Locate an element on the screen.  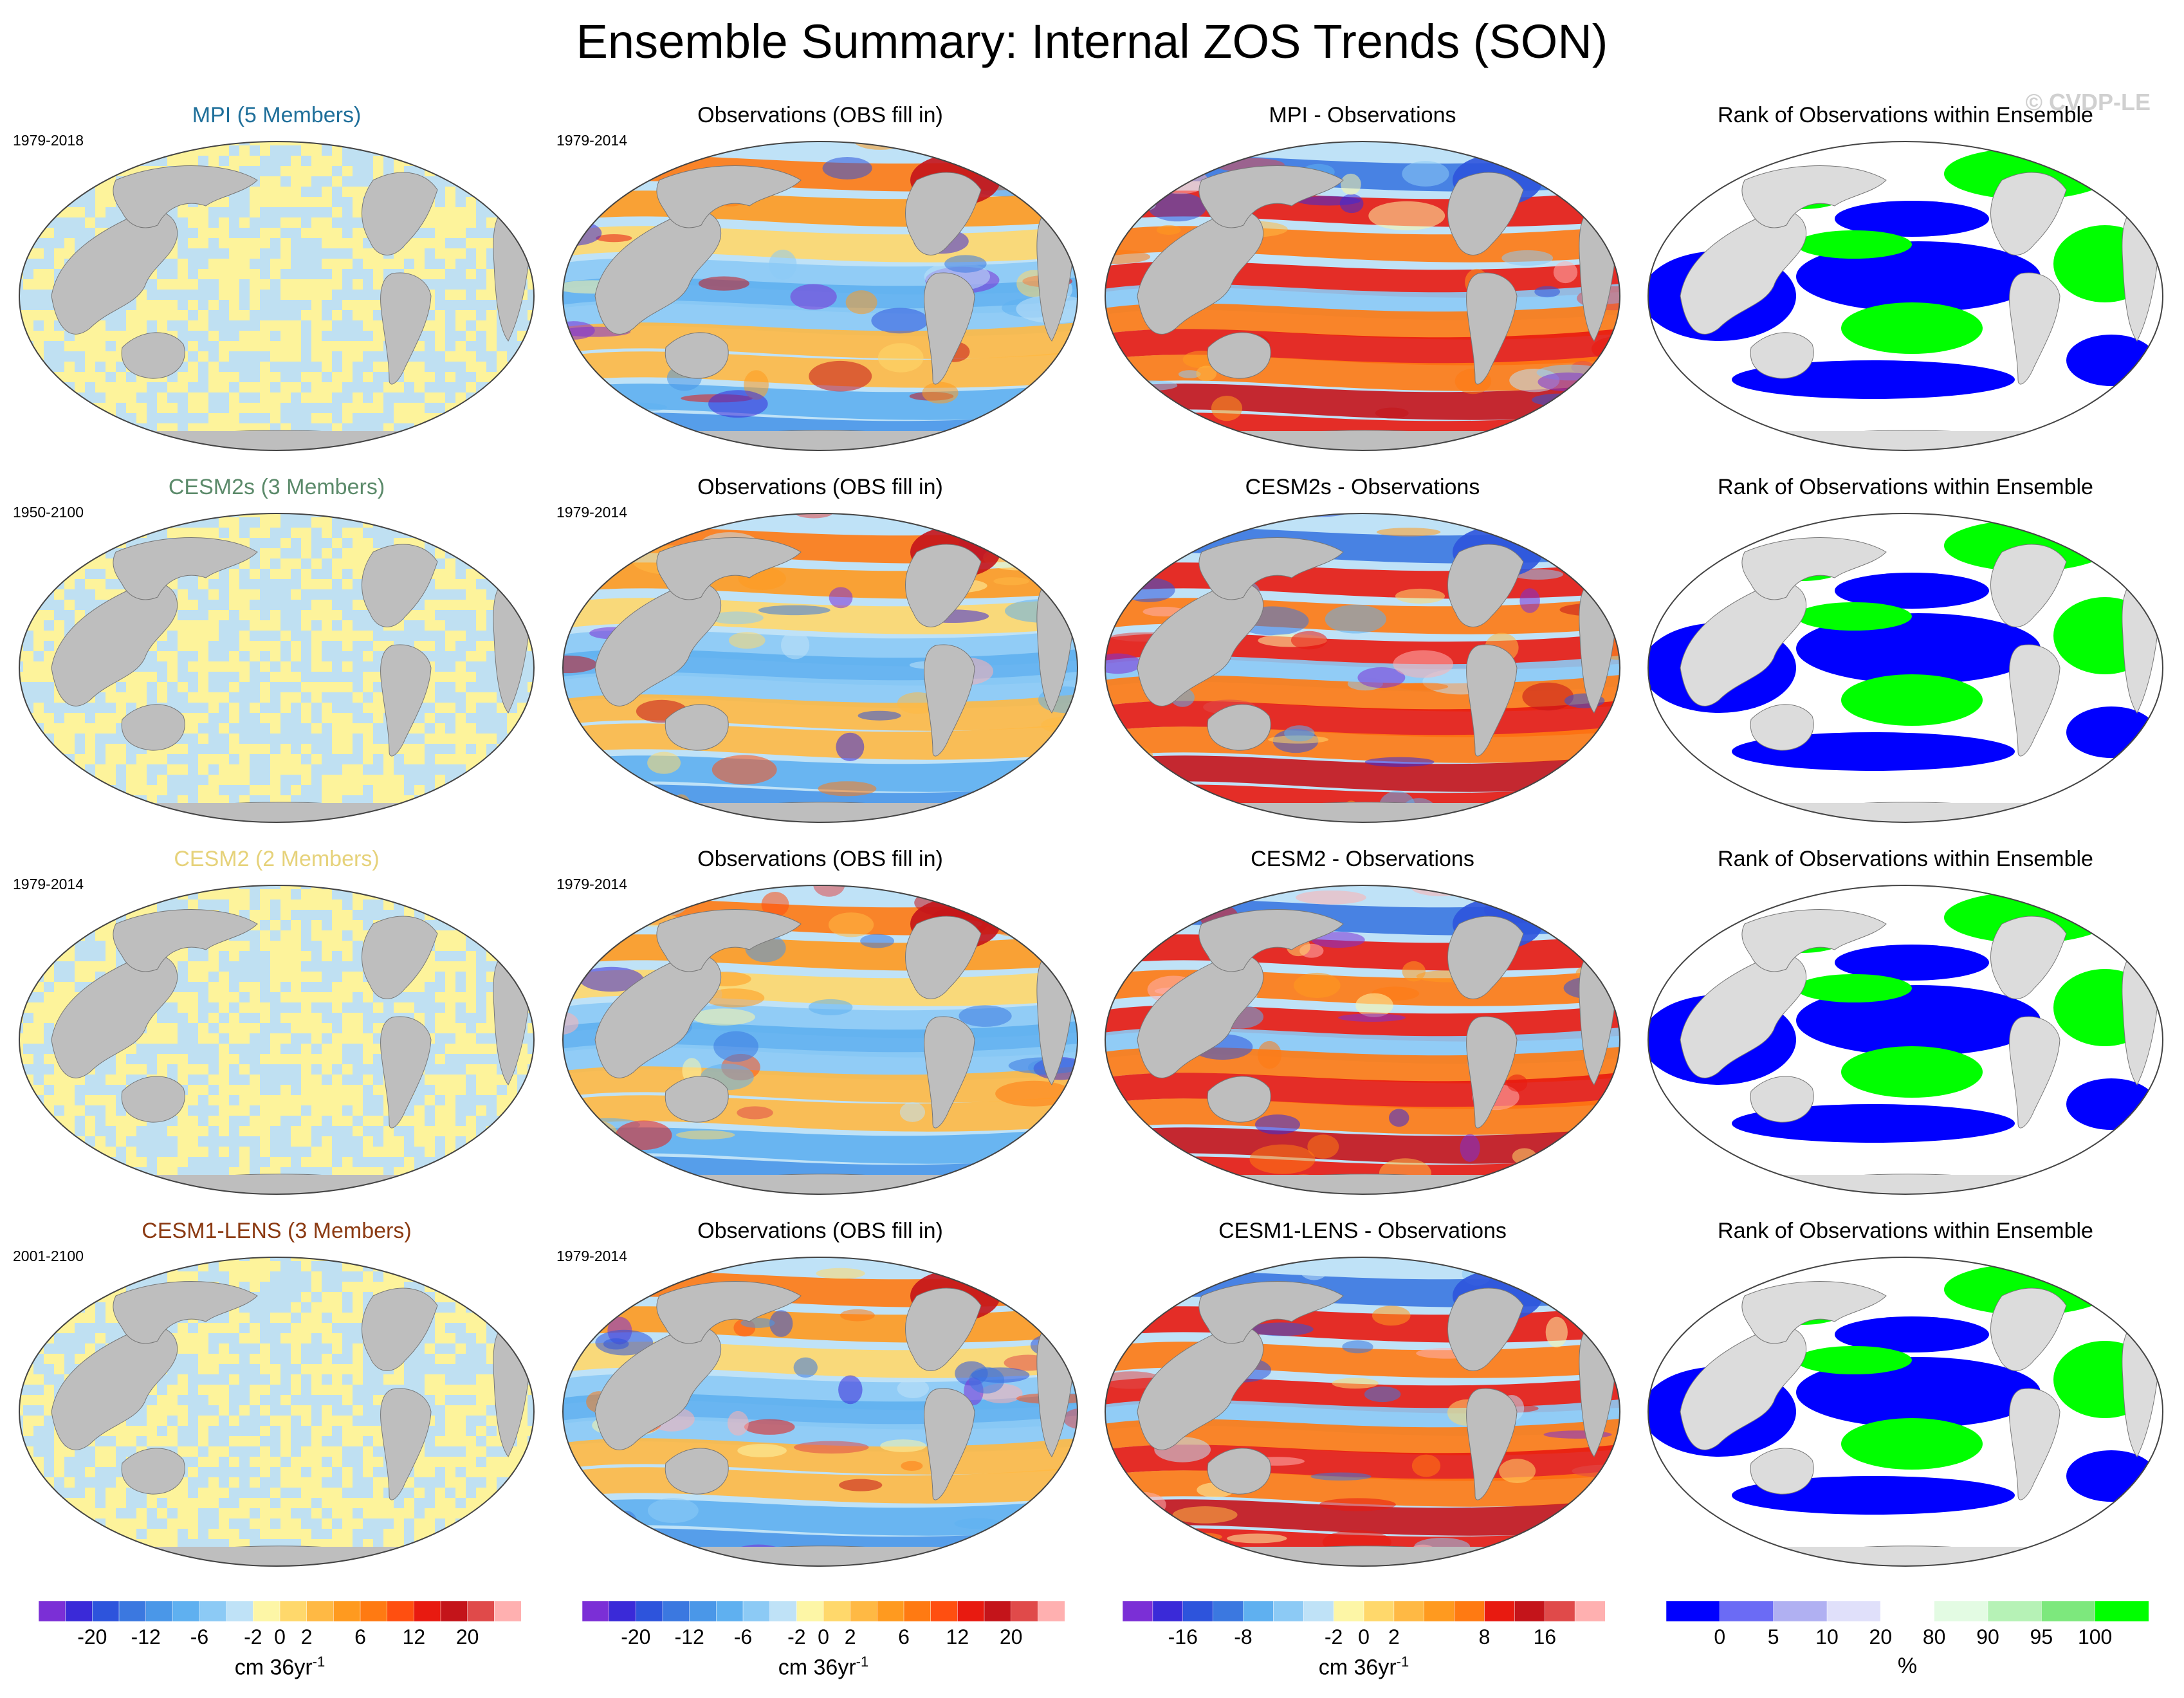
colorbar-tick-label: 2 is located at coordinates (850, 1636).